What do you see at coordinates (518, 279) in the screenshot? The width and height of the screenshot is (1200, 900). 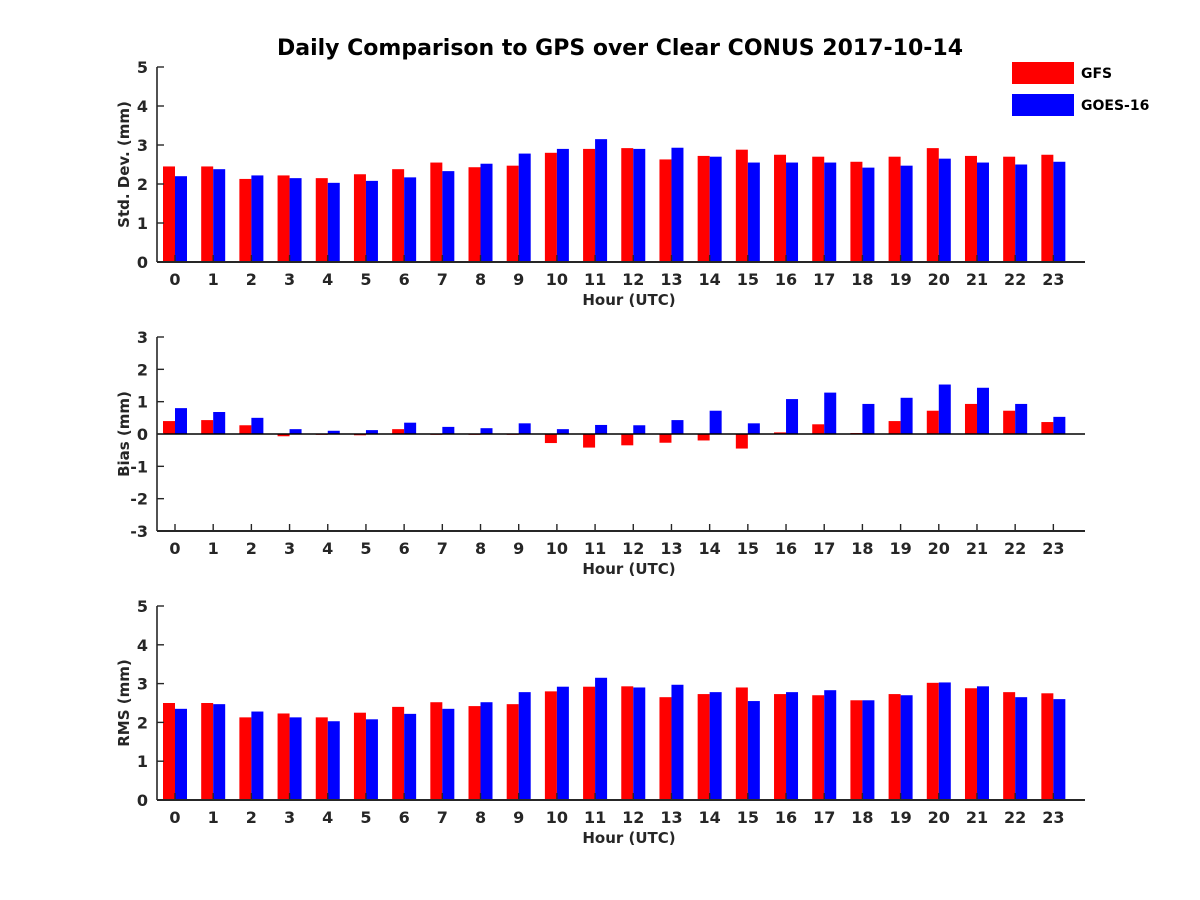 I see `x-tick-label: 9` at bounding box center [518, 279].